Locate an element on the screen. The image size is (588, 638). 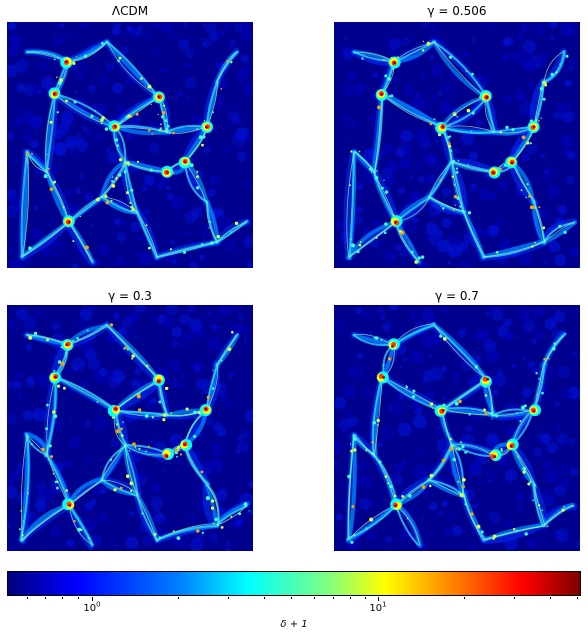
colorbar is located at coordinates (294, 583).